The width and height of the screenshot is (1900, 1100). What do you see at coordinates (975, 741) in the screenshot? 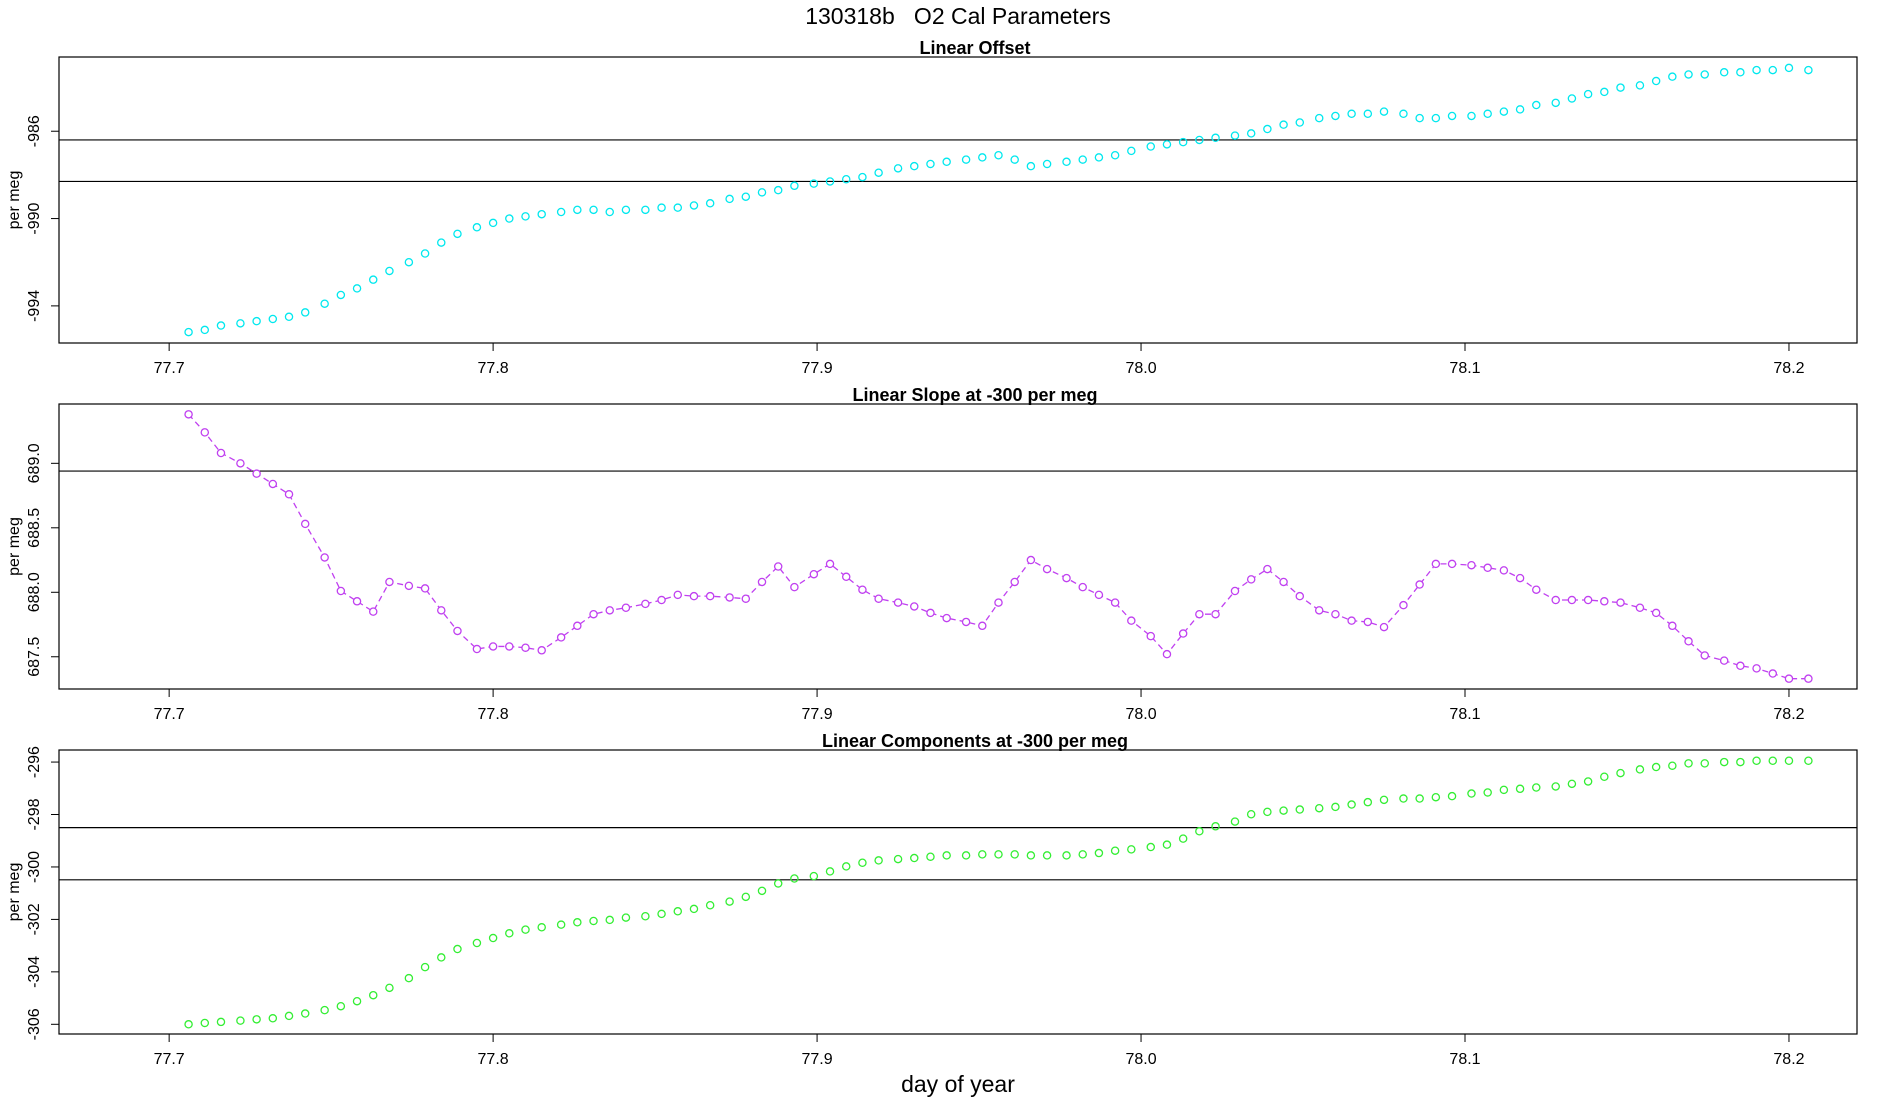
I see `panel-title: Linear Components at -300 per meg` at bounding box center [975, 741].